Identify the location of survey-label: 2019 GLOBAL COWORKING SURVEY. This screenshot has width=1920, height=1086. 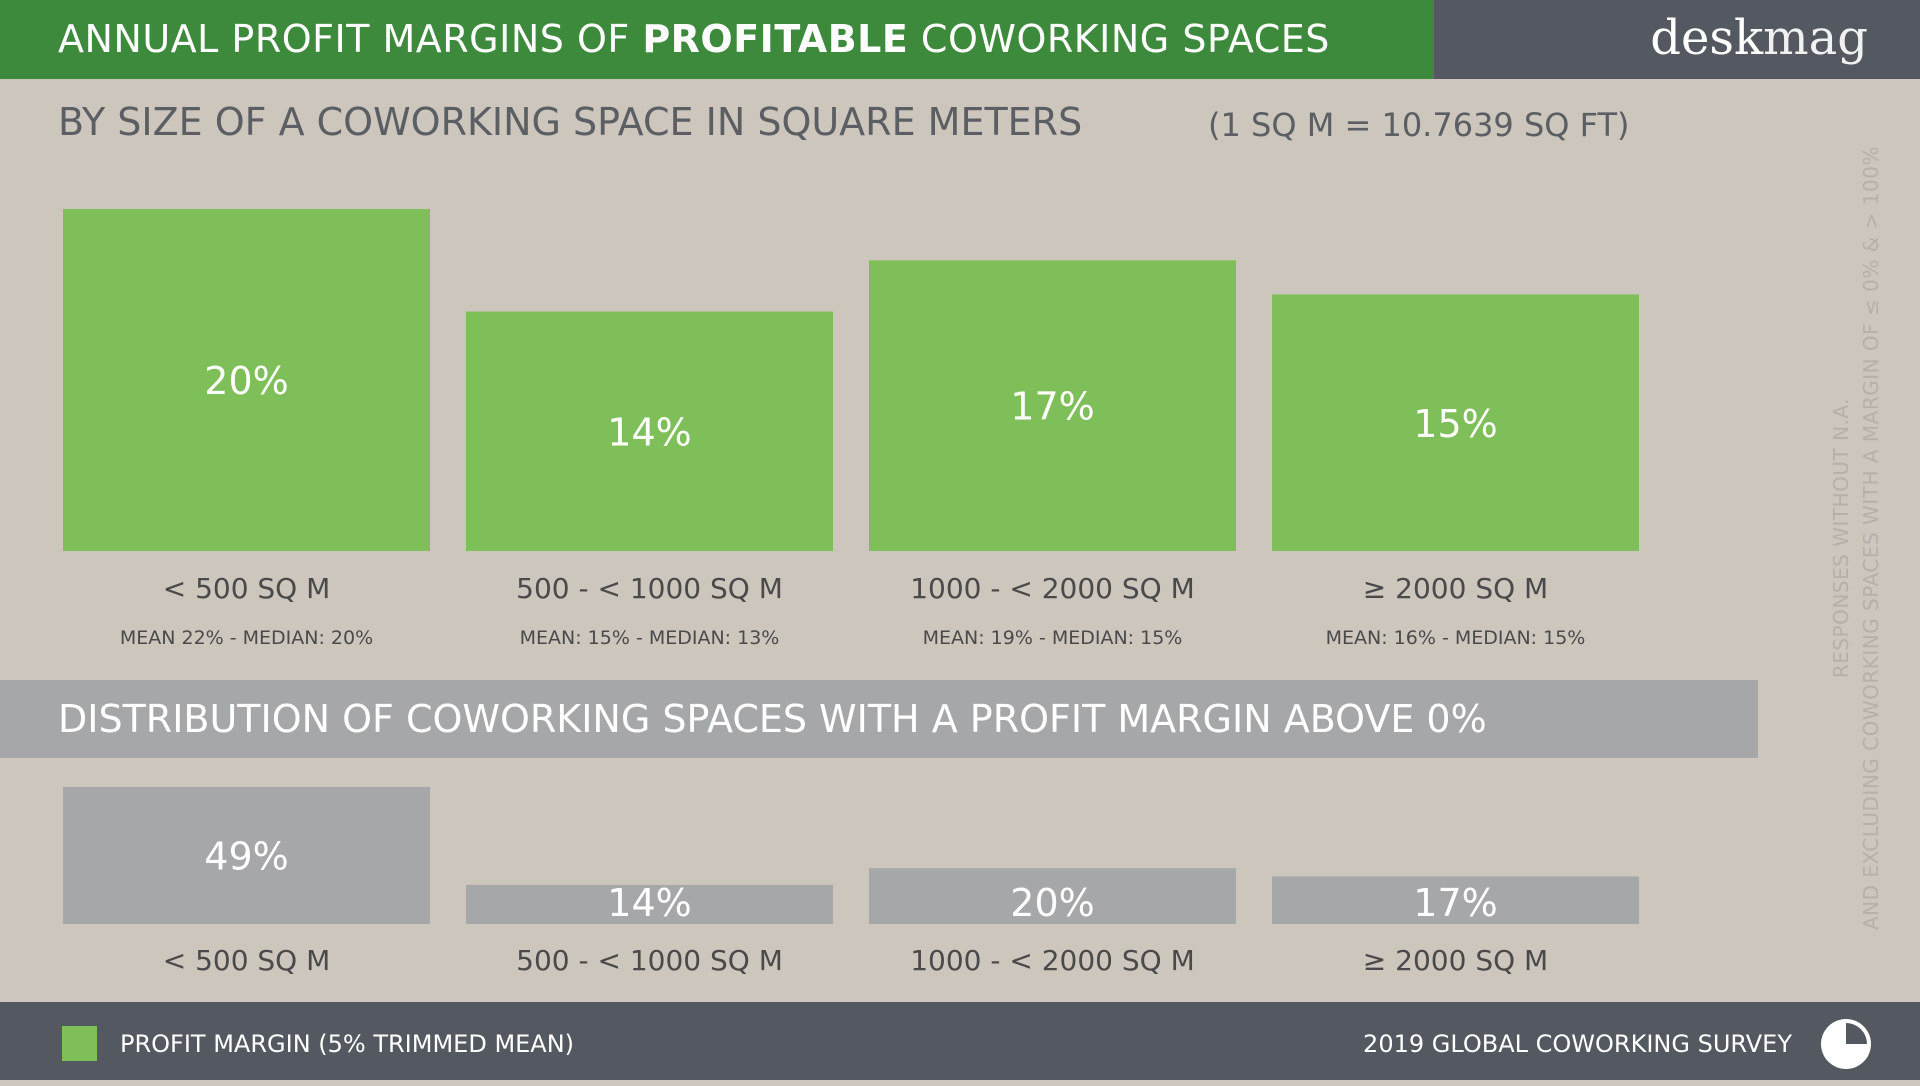
(1577, 1044).